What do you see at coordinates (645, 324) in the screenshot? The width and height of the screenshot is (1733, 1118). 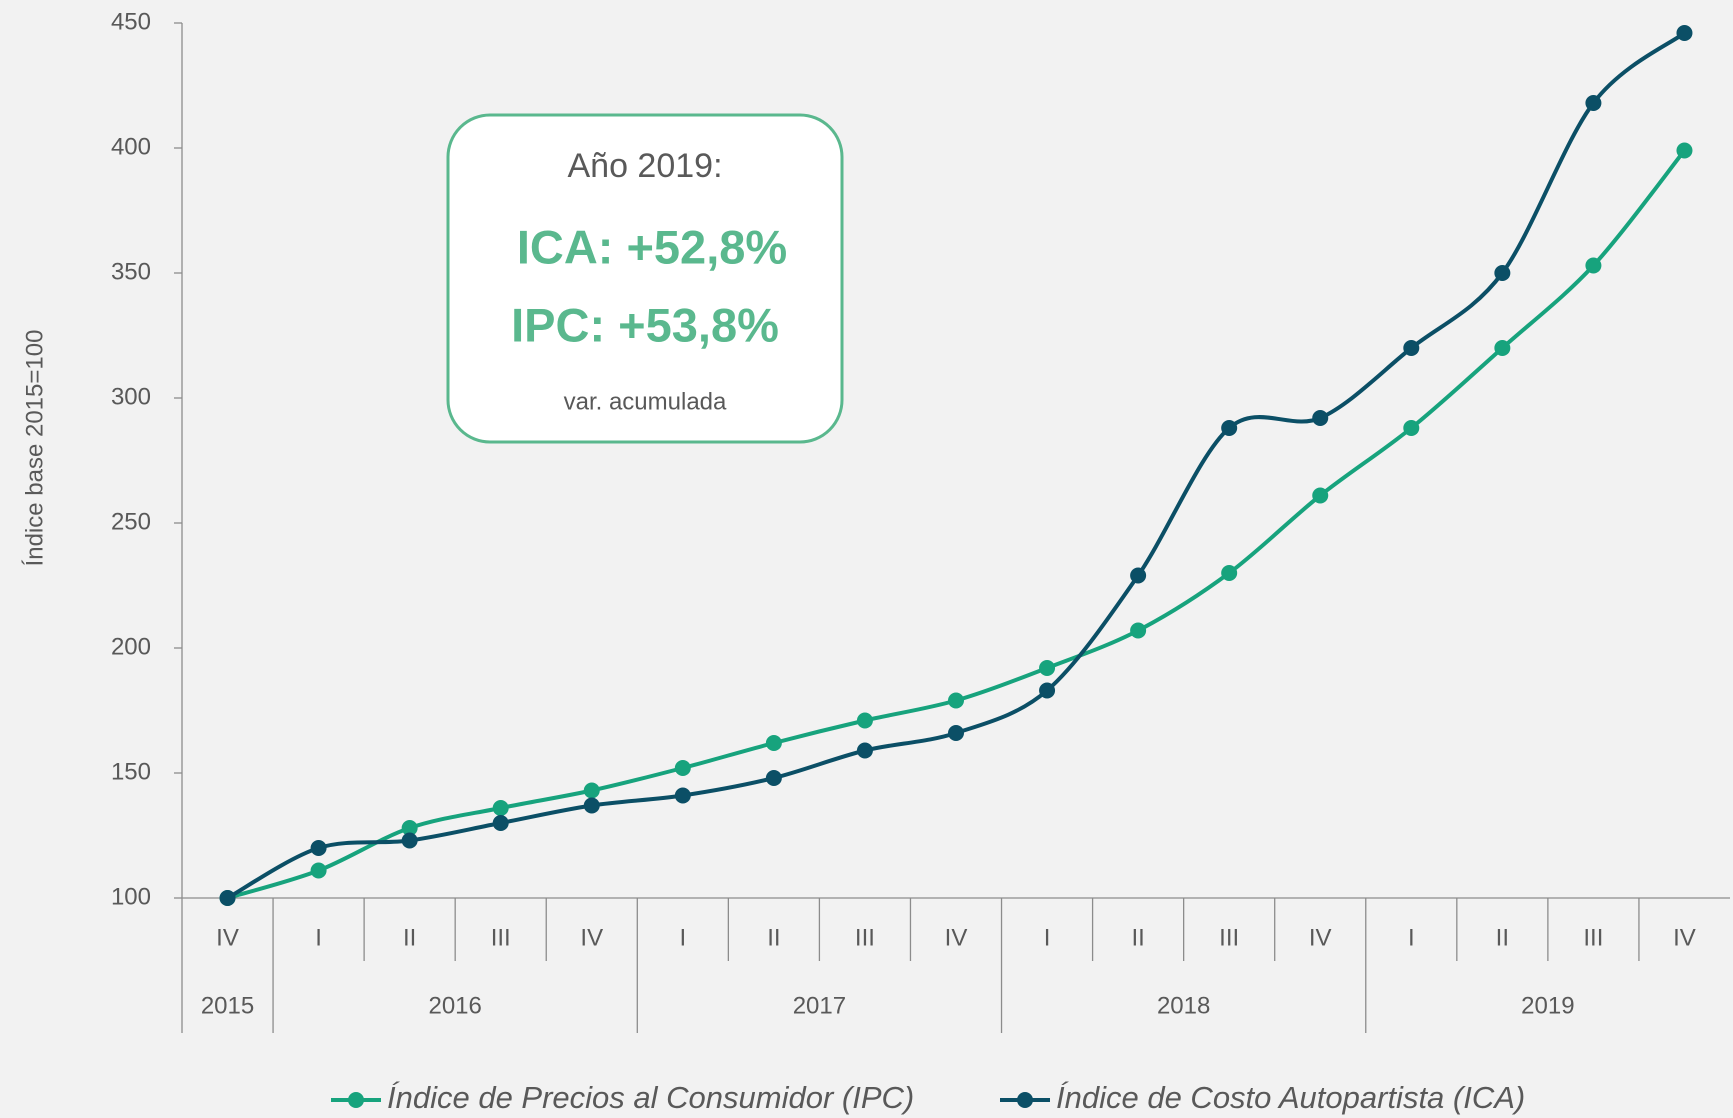 I see `annotation-line: IPC: +53,8%` at bounding box center [645, 324].